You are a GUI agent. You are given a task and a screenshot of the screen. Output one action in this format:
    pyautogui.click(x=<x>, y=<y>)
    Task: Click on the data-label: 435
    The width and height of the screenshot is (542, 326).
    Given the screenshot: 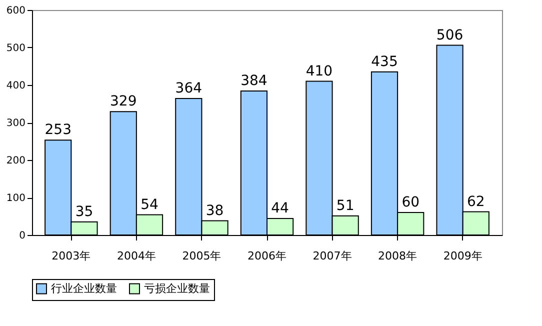 What is the action you would take?
    pyautogui.click(x=384, y=62)
    